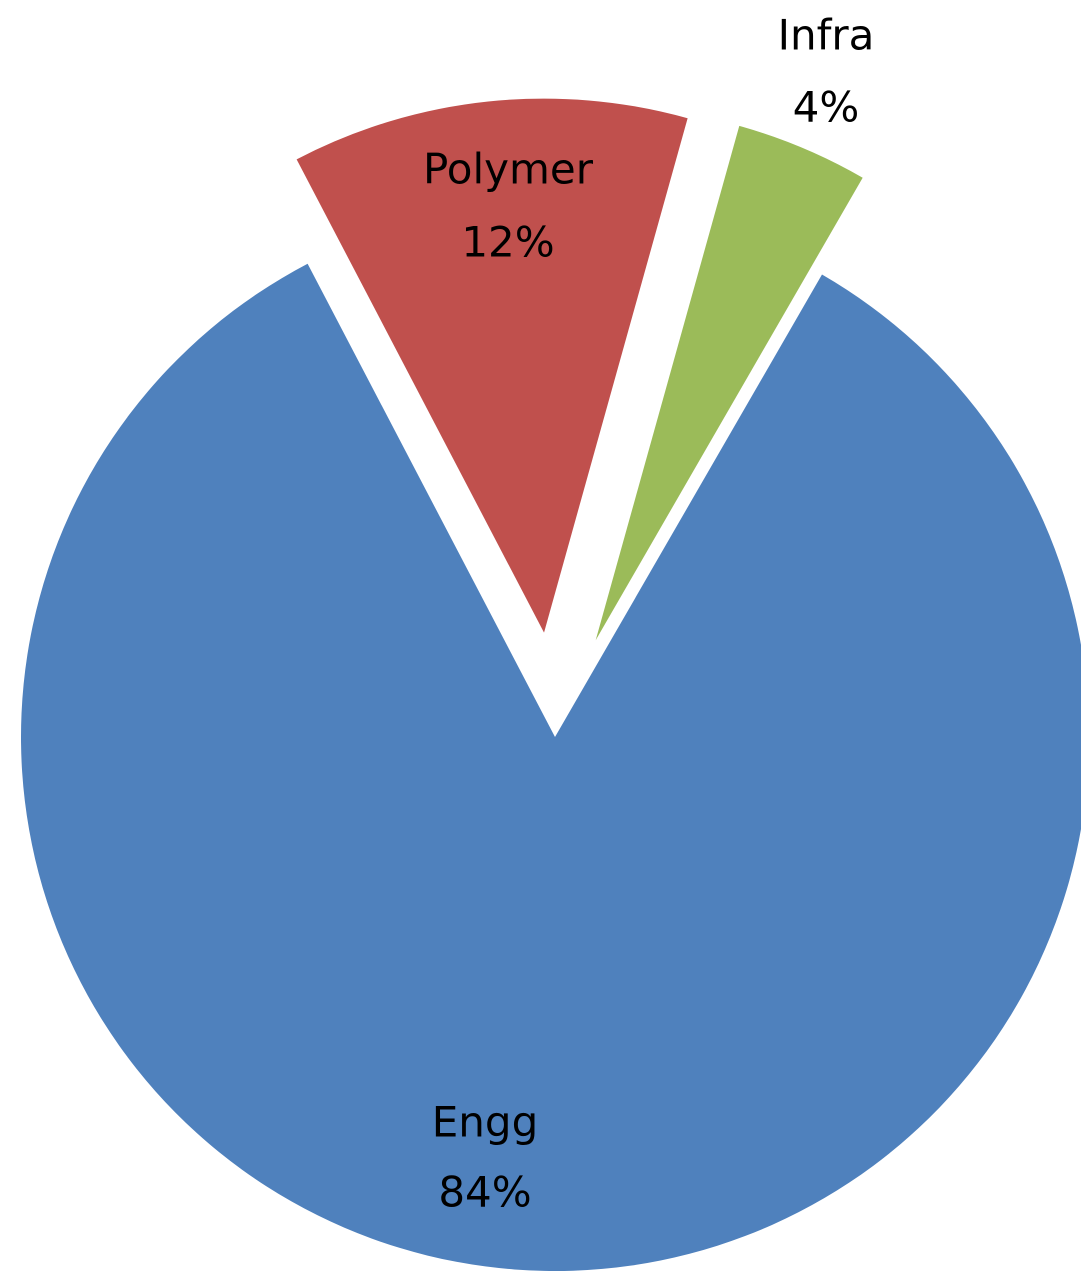 This screenshot has height=1273, width=1081. What do you see at coordinates (826, 35) in the screenshot?
I see `slice-category-label: Infra` at bounding box center [826, 35].